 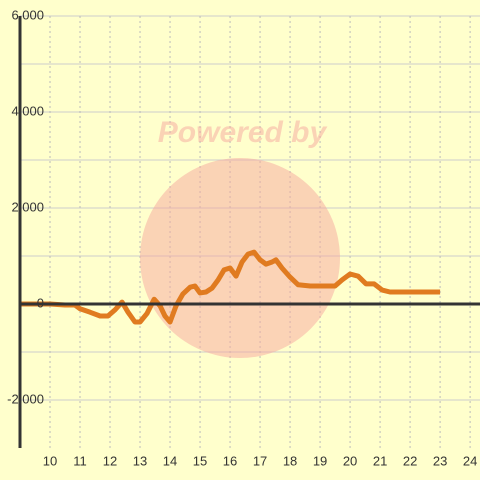 I want to click on x-tick-label: 22, so click(x=410, y=460).